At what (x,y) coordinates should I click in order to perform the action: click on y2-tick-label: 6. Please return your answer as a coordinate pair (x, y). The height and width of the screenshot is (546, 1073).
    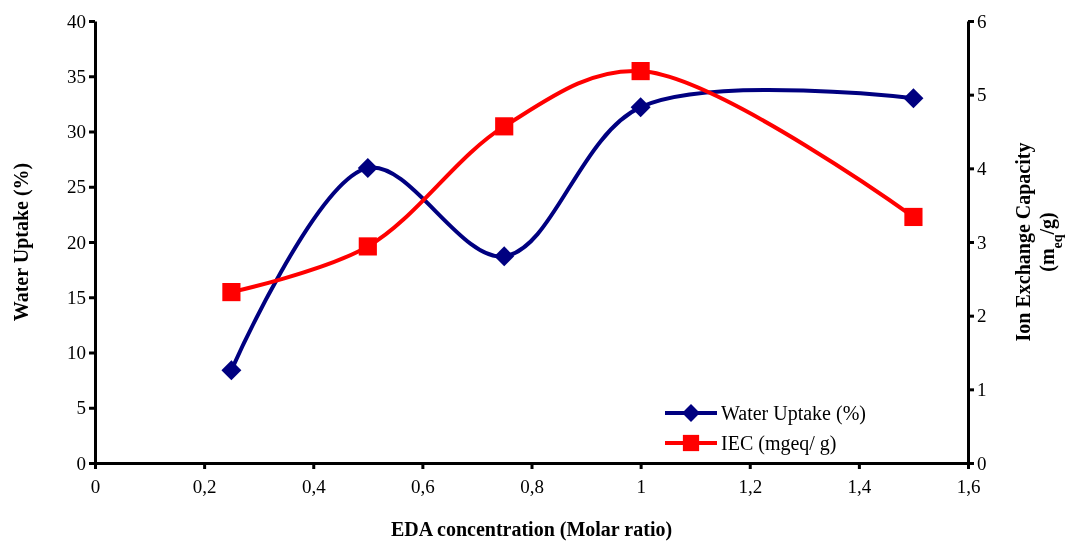
    Looking at the image, I should click on (982, 21).